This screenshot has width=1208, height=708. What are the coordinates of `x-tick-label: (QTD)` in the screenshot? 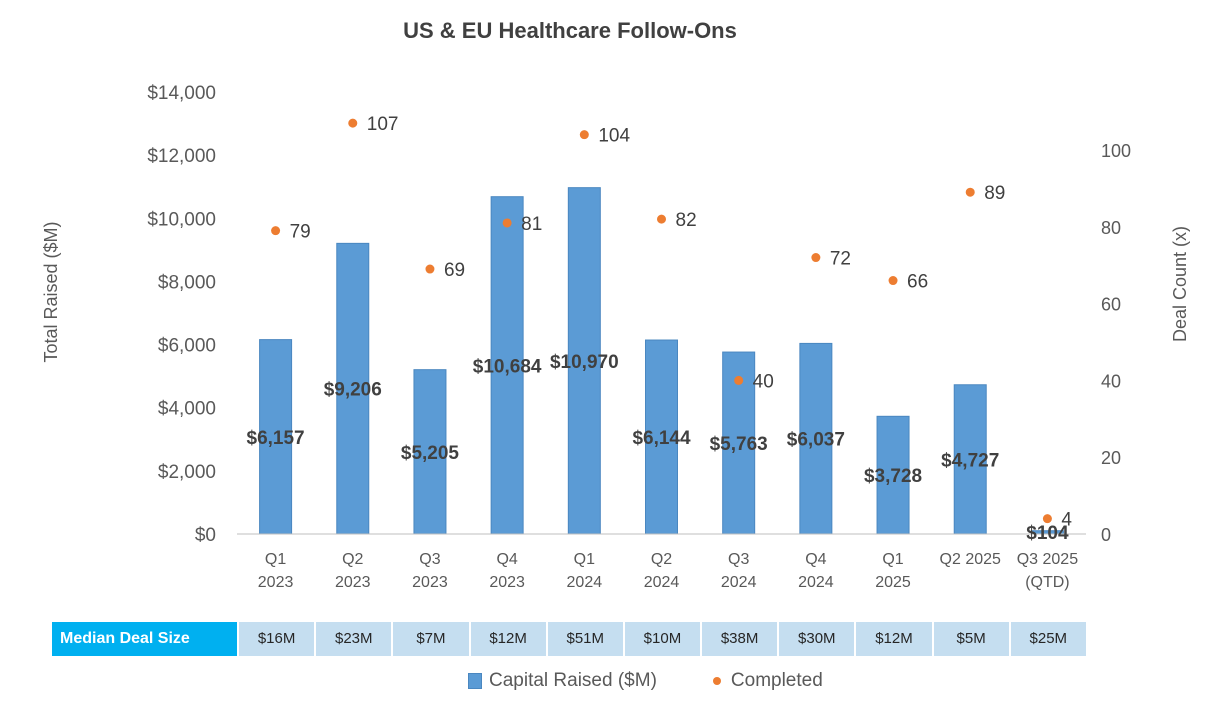 It's located at (1047, 582).